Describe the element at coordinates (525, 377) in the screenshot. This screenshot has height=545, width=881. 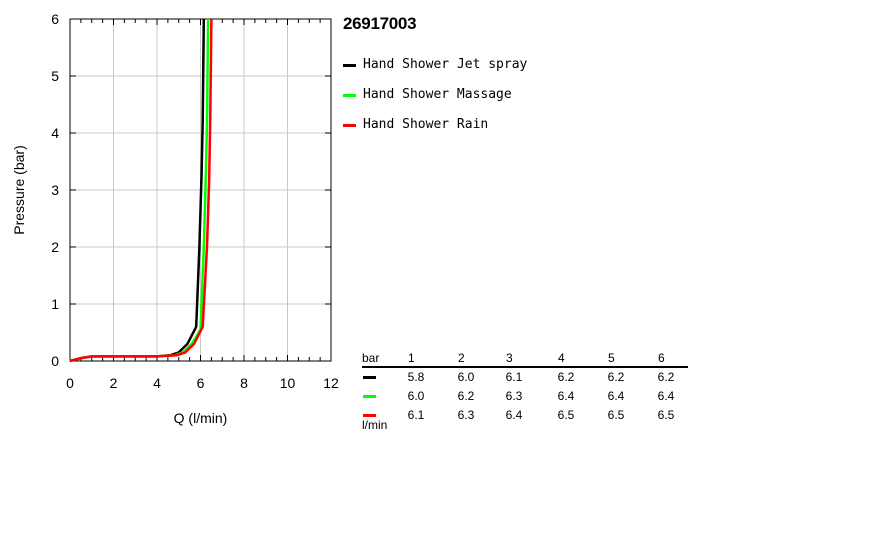
I see `table-row: 5.8 6.0 6.1 6.2 6.2 6.2` at that location.